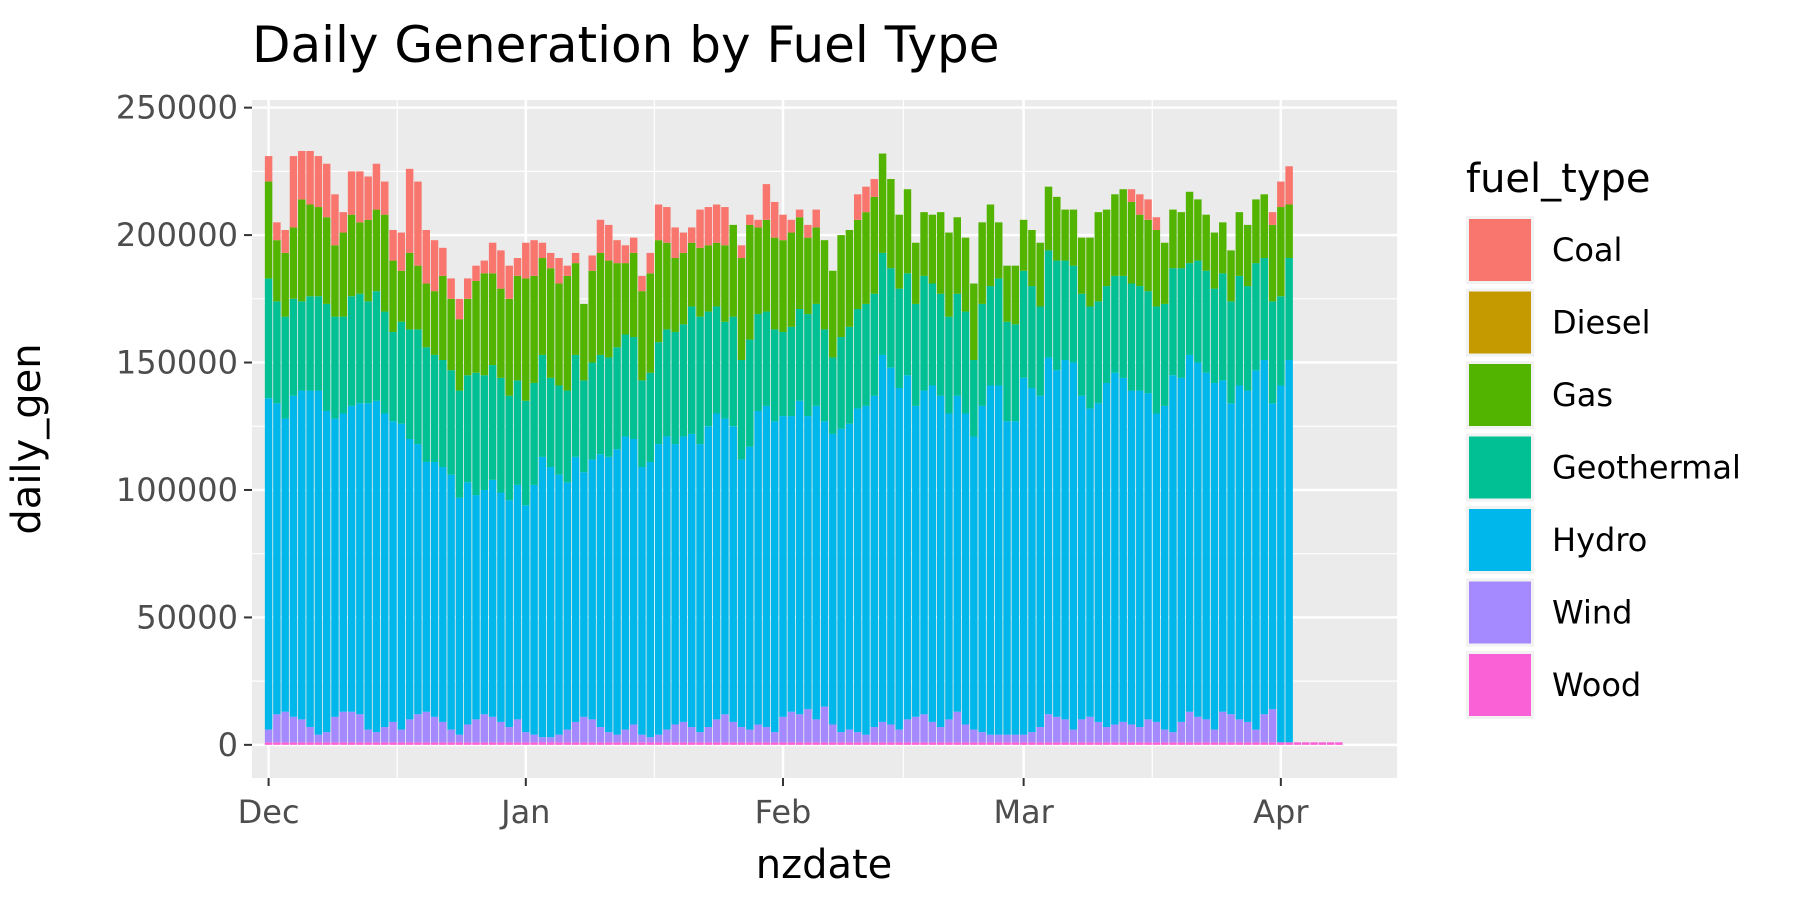  What do you see at coordinates (1500, 685) in the screenshot?
I see `legend-swatch-wood` at bounding box center [1500, 685].